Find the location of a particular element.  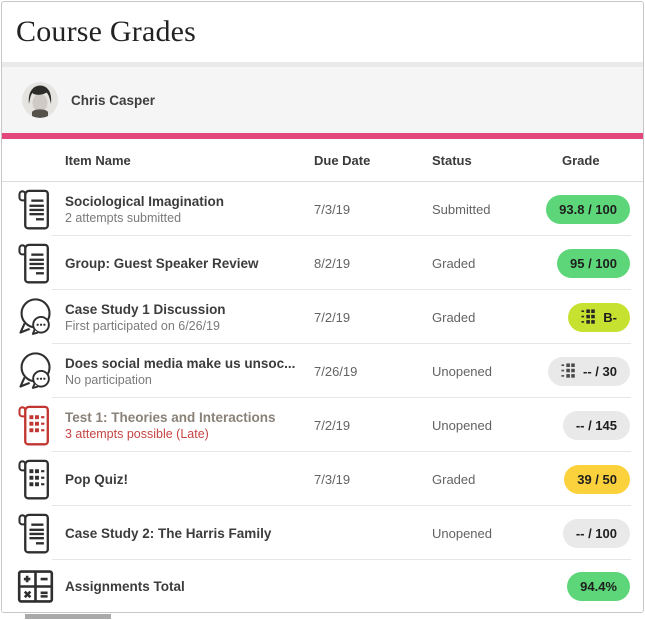

grade-cell: -- / 30 is located at coordinates (593, 371).